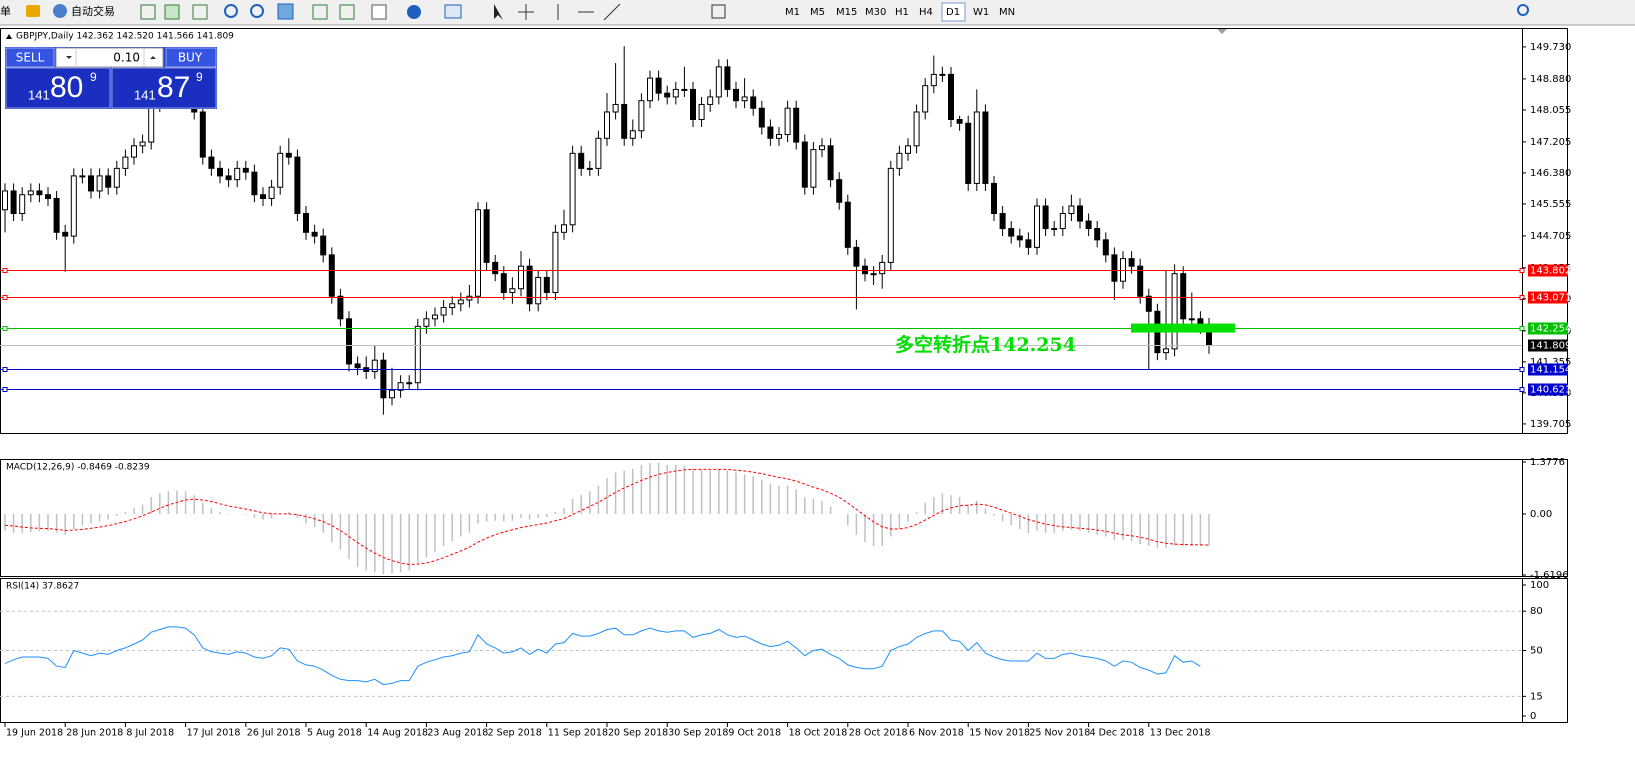 Image resolution: width=1635 pixels, height=770 pixels. I want to click on crosshair-icon, so click(526, 12).